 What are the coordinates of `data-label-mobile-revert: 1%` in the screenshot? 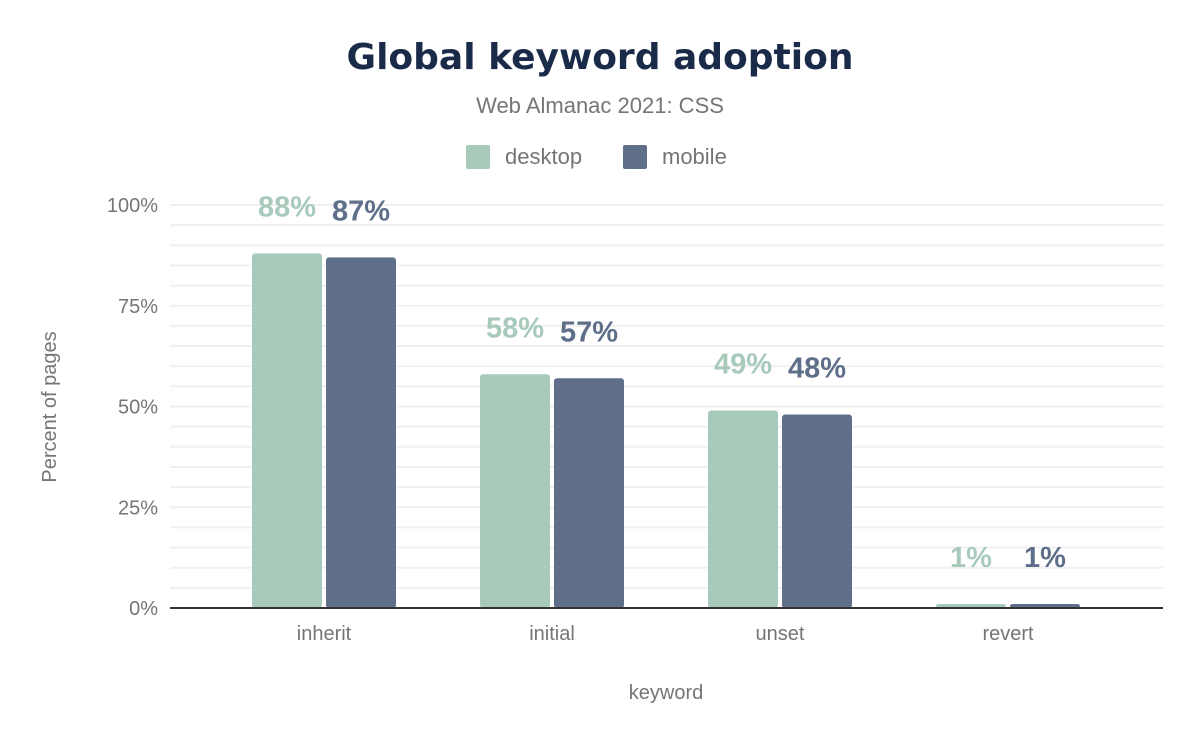 It's located at (1045, 558).